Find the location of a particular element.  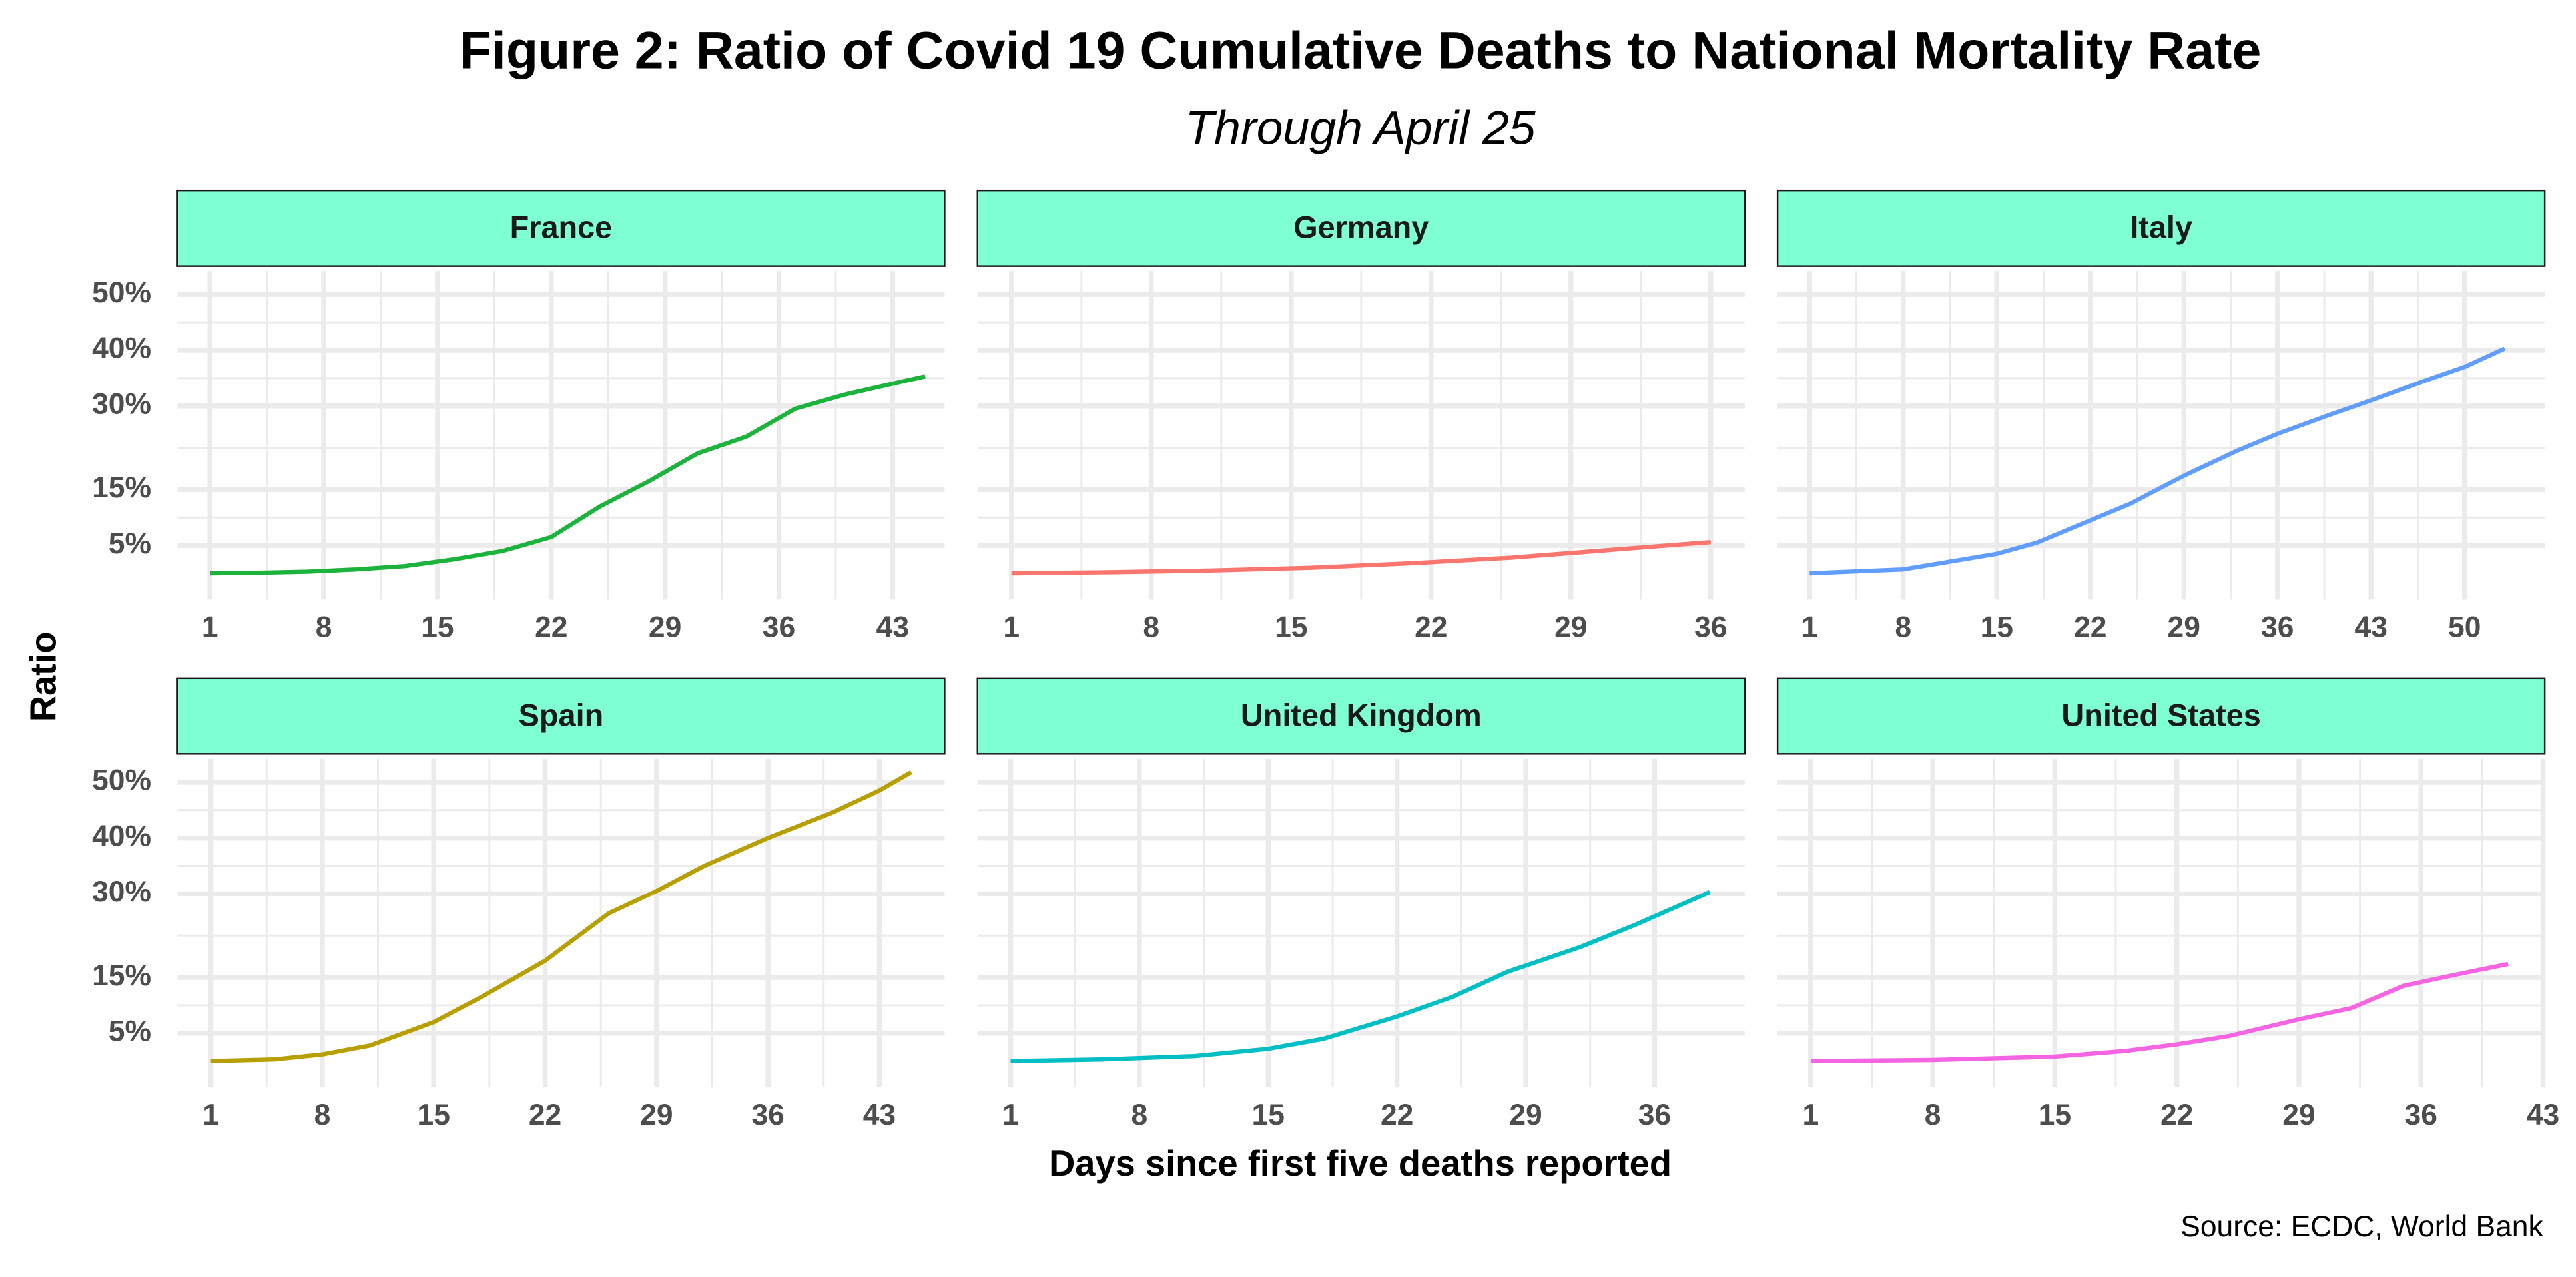

facet-title: Germany is located at coordinates (1361, 227).